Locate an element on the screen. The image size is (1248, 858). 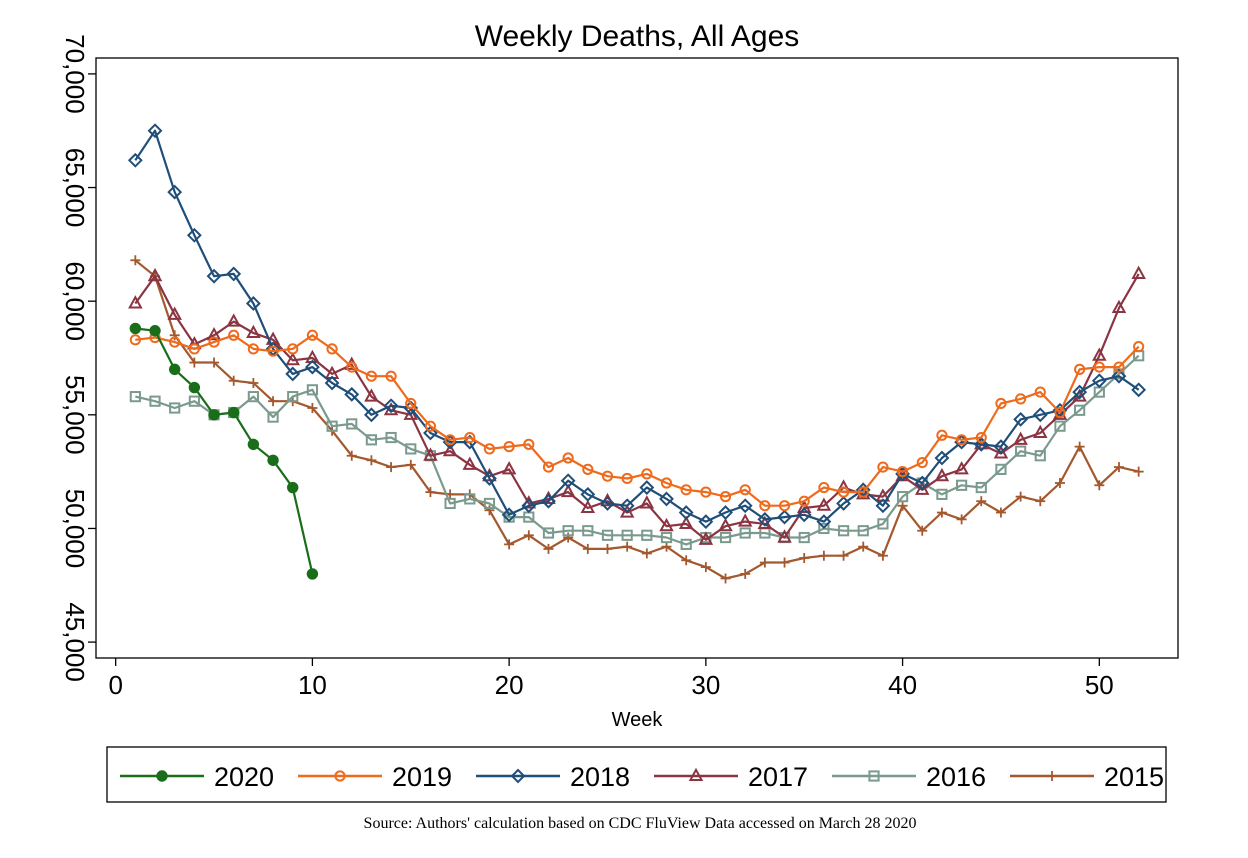
y-tick-label: 60,000 is located at coordinates (75, 301).